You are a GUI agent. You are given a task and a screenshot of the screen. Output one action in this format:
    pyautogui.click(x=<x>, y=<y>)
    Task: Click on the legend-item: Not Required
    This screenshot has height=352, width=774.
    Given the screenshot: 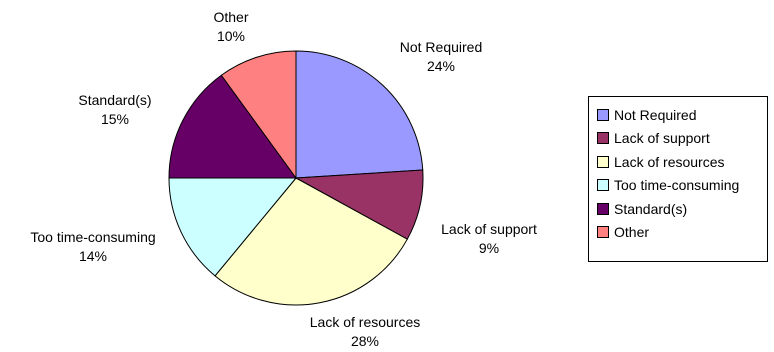 What is the action you would take?
    pyautogui.click(x=682, y=115)
    